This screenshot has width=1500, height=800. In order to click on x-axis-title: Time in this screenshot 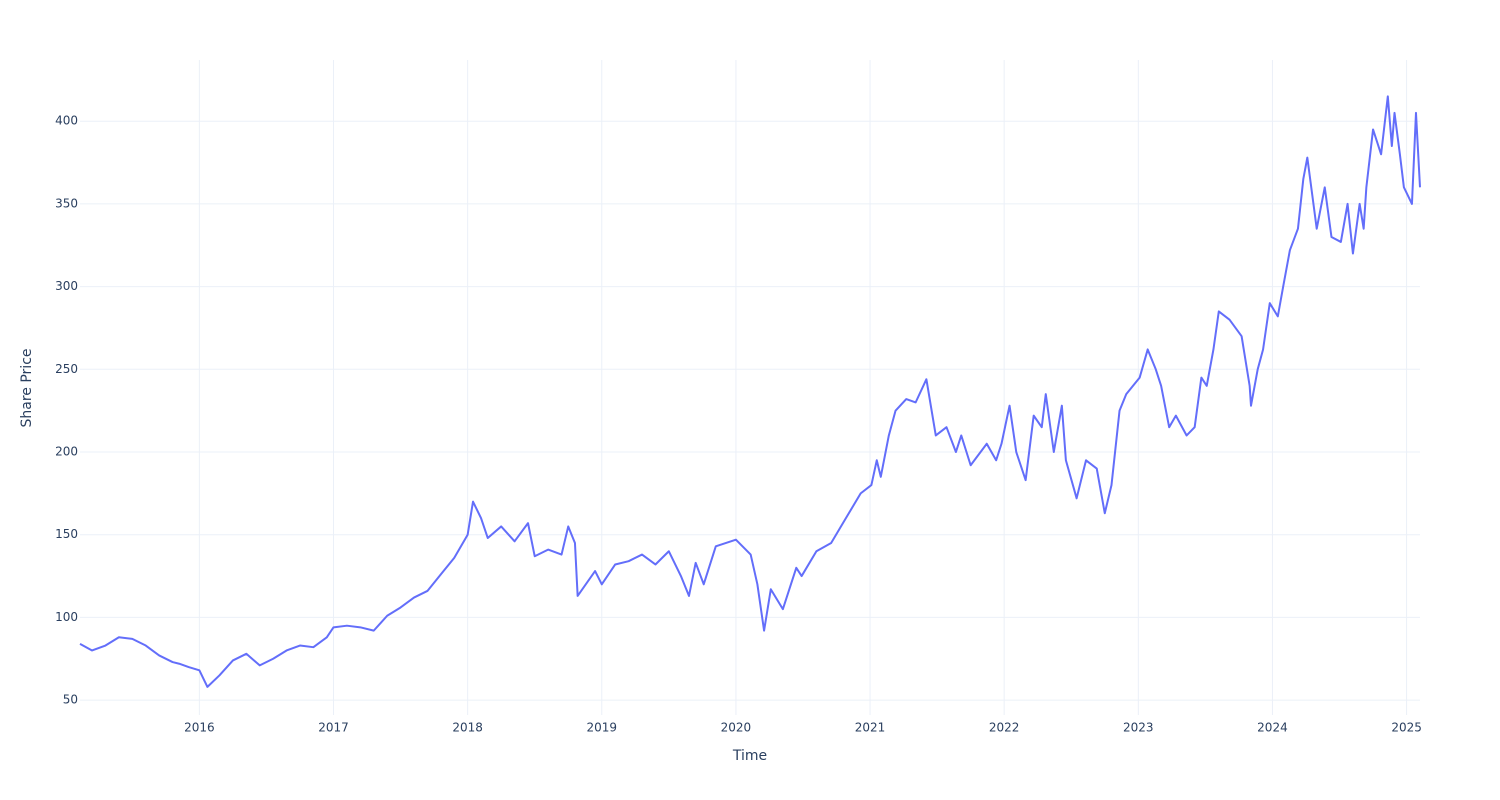, I will do `click(749, 756)`.